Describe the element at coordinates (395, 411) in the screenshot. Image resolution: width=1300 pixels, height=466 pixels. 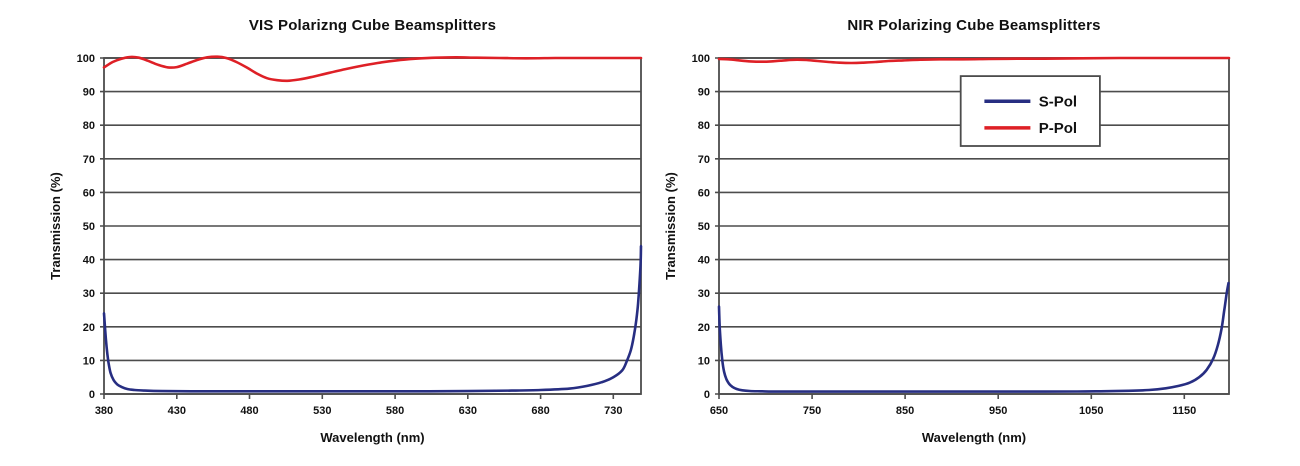
I see `svg-text: 580` at that location.